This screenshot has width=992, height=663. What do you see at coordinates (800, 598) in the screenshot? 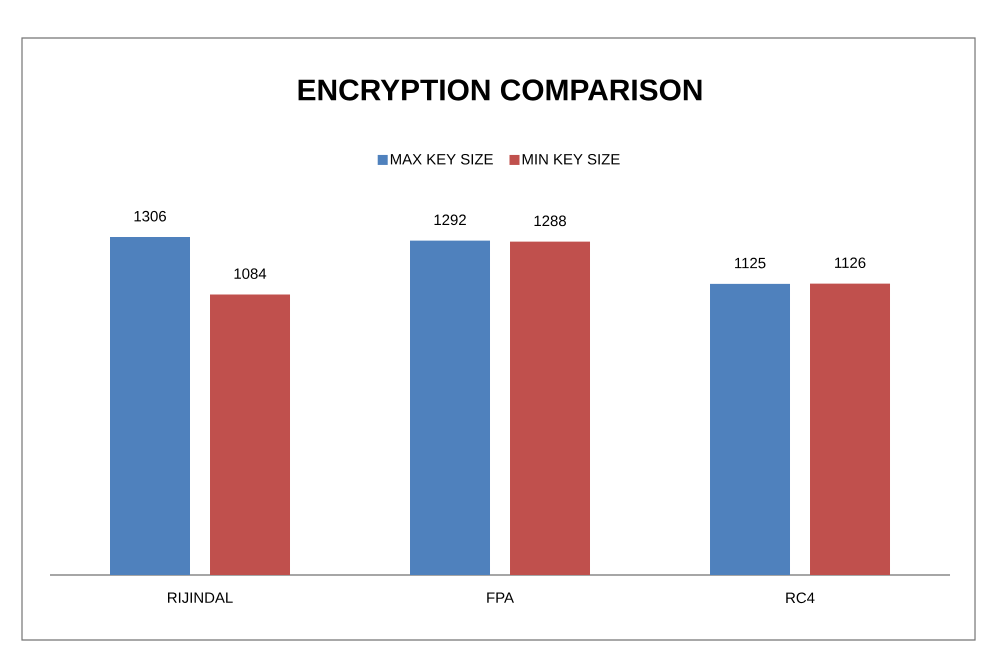
I see `x-tick-label: RC4` at bounding box center [800, 598].